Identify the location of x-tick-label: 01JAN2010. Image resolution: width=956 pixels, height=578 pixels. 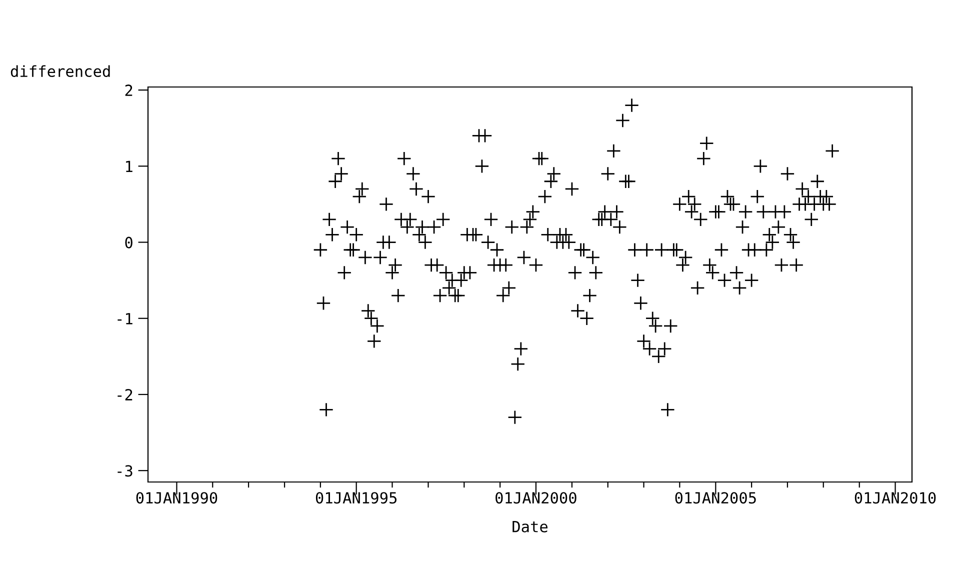
(895, 498).